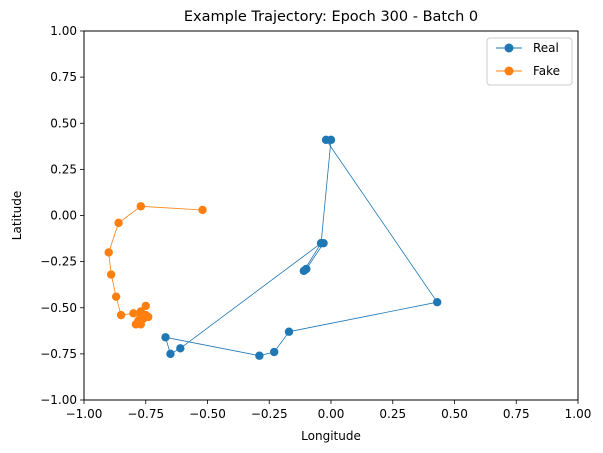 The height and width of the screenshot is (453, 603). I want to click on y-tick-label: 0.50, so click(63, 123).